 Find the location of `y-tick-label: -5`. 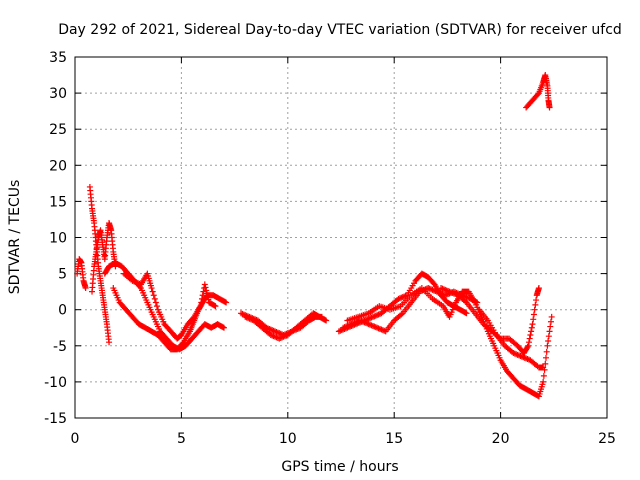

y-tick-label: -5 is located at coordinates (60, 347).